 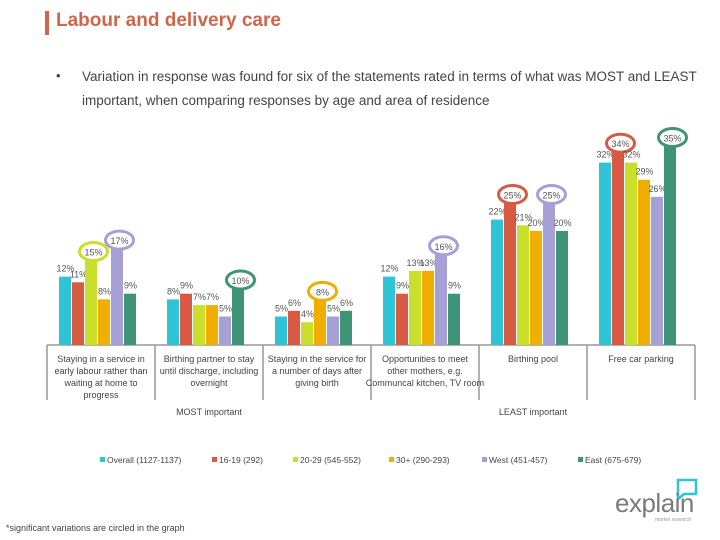 What do you see at coordinates (144, 460) in the screenshot?
I see `legend-label: Overall (1127-1137)` at bounding box center [144, 460].